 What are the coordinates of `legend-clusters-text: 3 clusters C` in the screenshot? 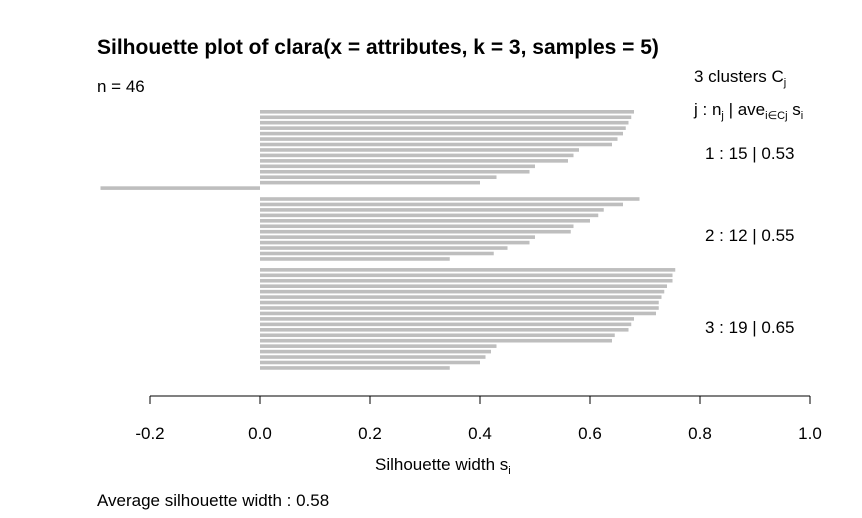 It's located at (739, 76).